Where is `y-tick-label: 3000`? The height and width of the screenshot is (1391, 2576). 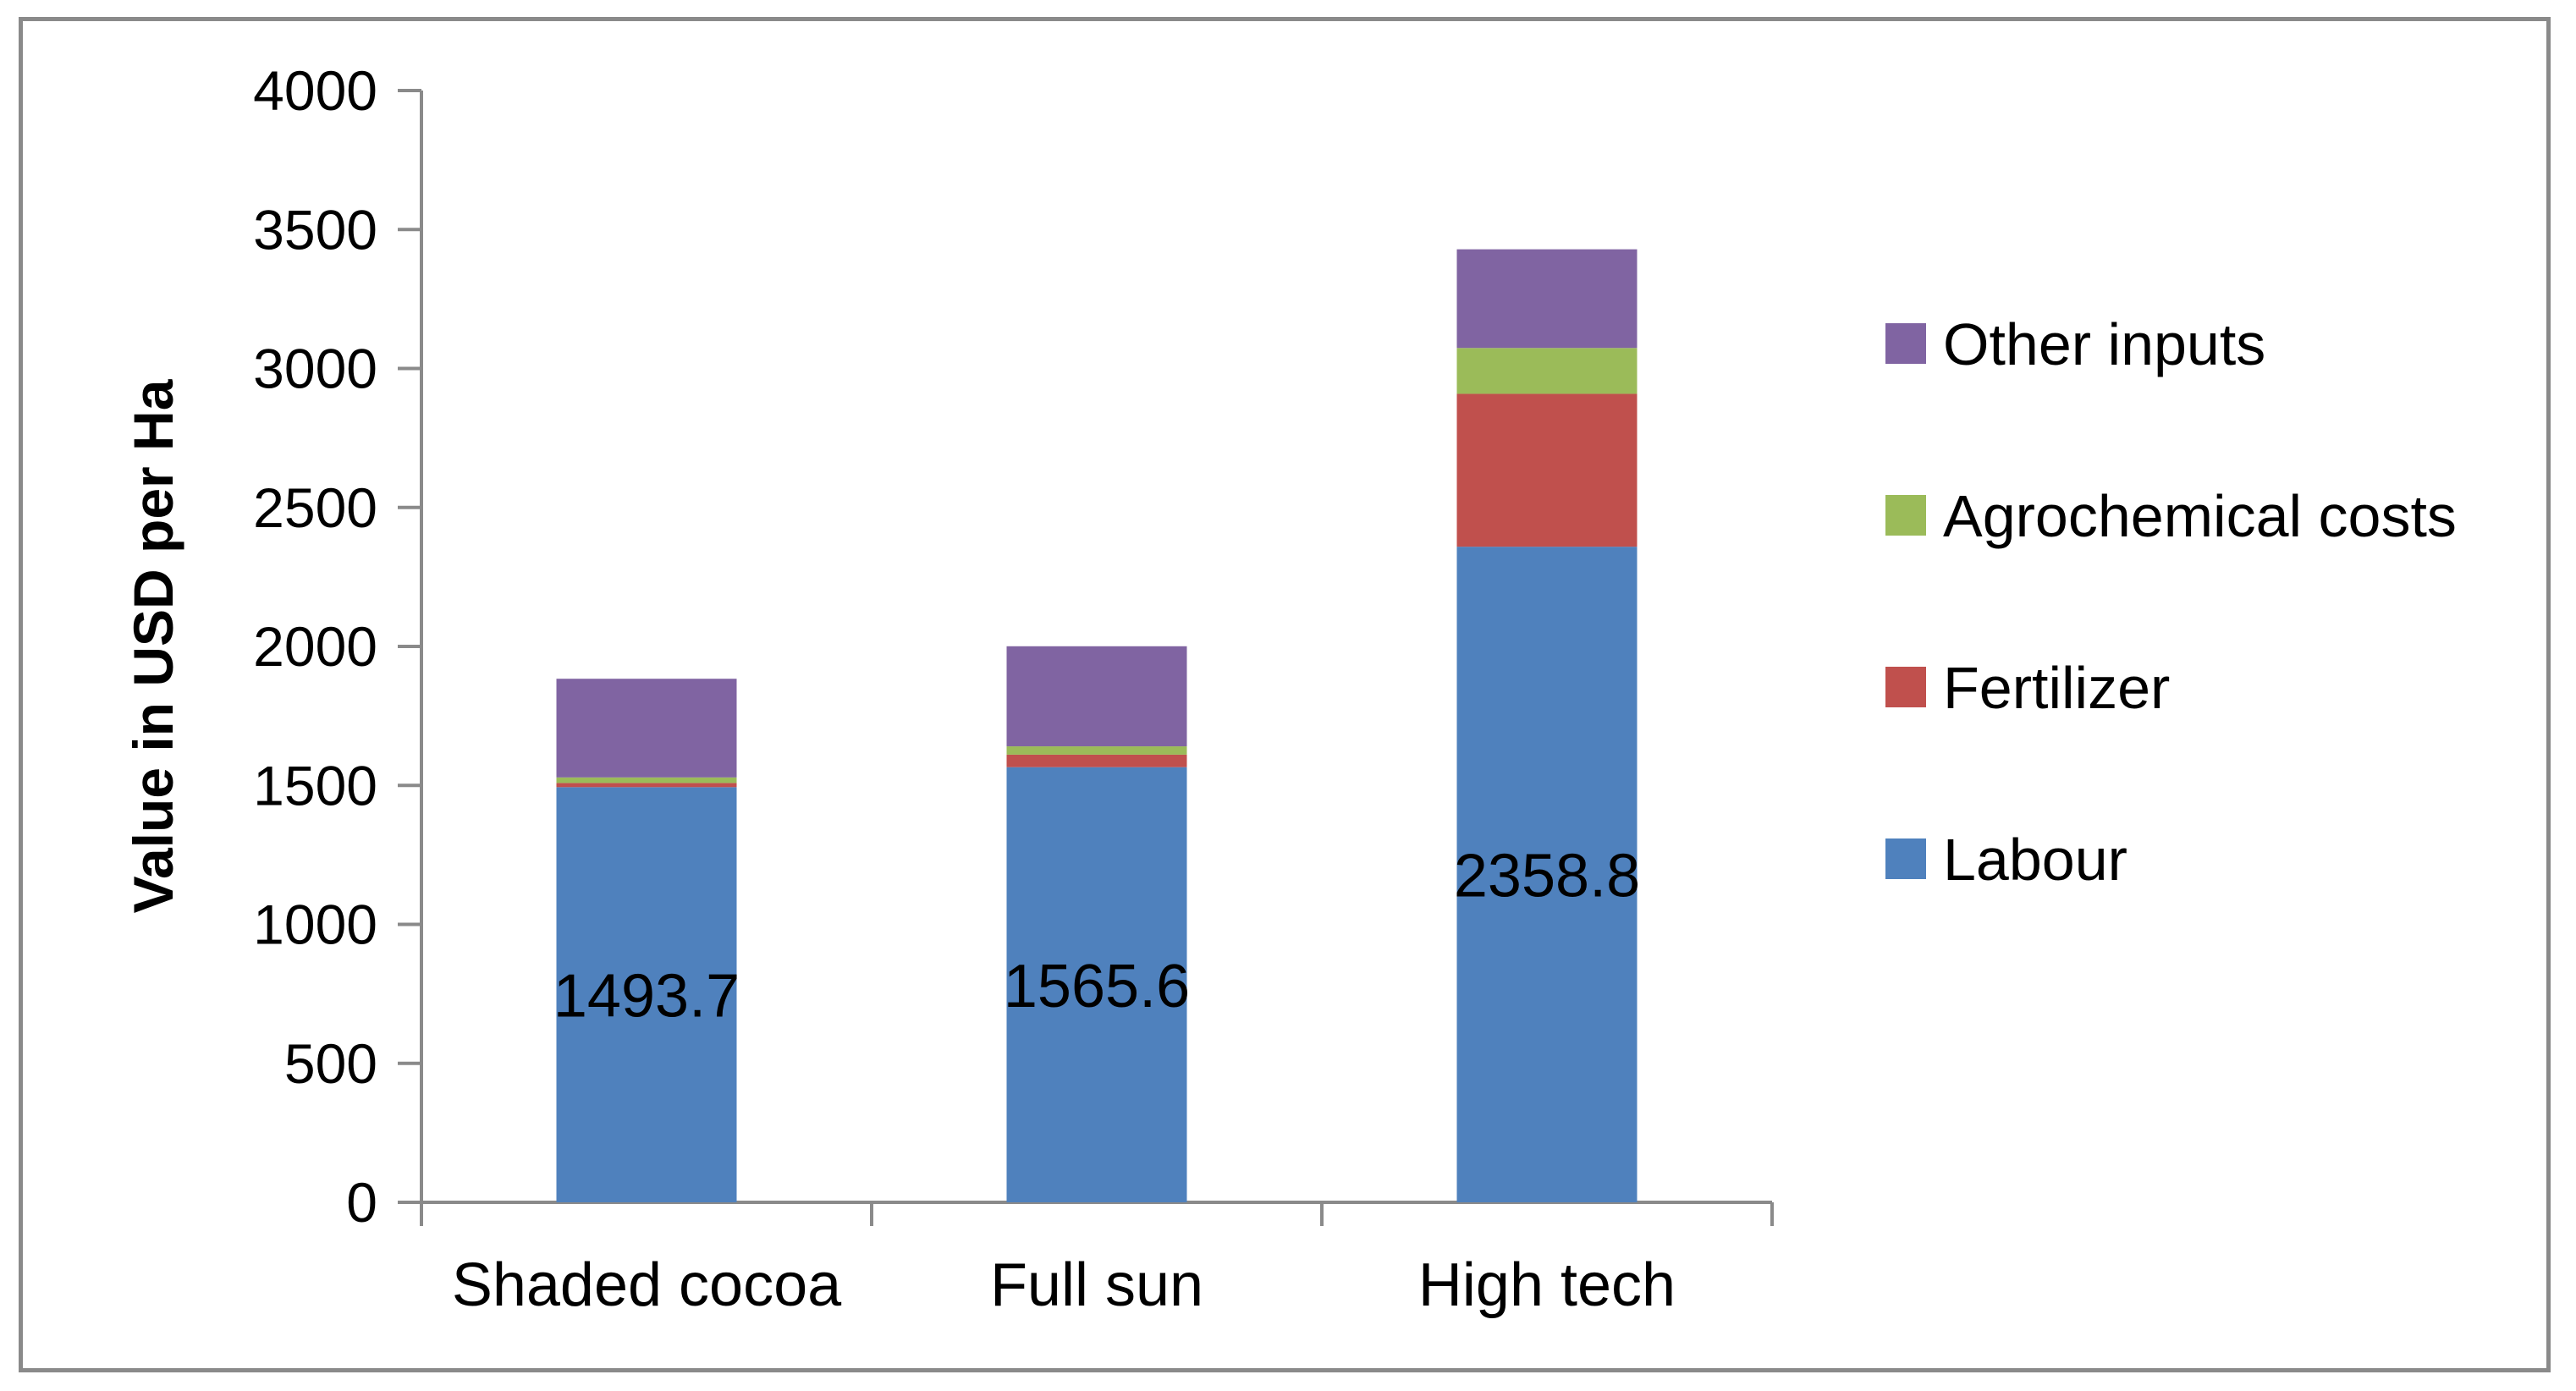 y-tick-label: 3000 is located at coordinates (315, 369).